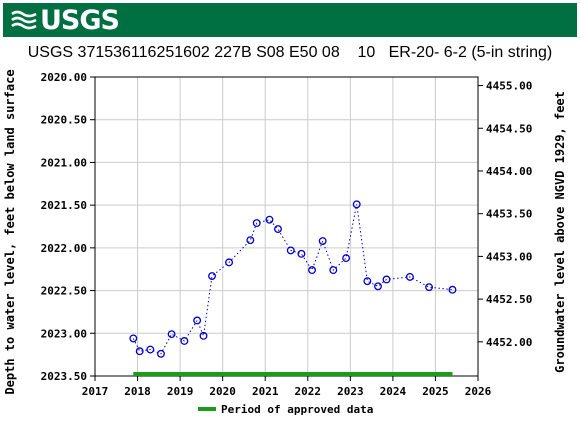 The height and width of the screenshot is (430, 580). What do you see at coordinates (509, 299) in the screenshot?
I see `y-right-tick-label: 4452.50` at bounding box center [509, 299].